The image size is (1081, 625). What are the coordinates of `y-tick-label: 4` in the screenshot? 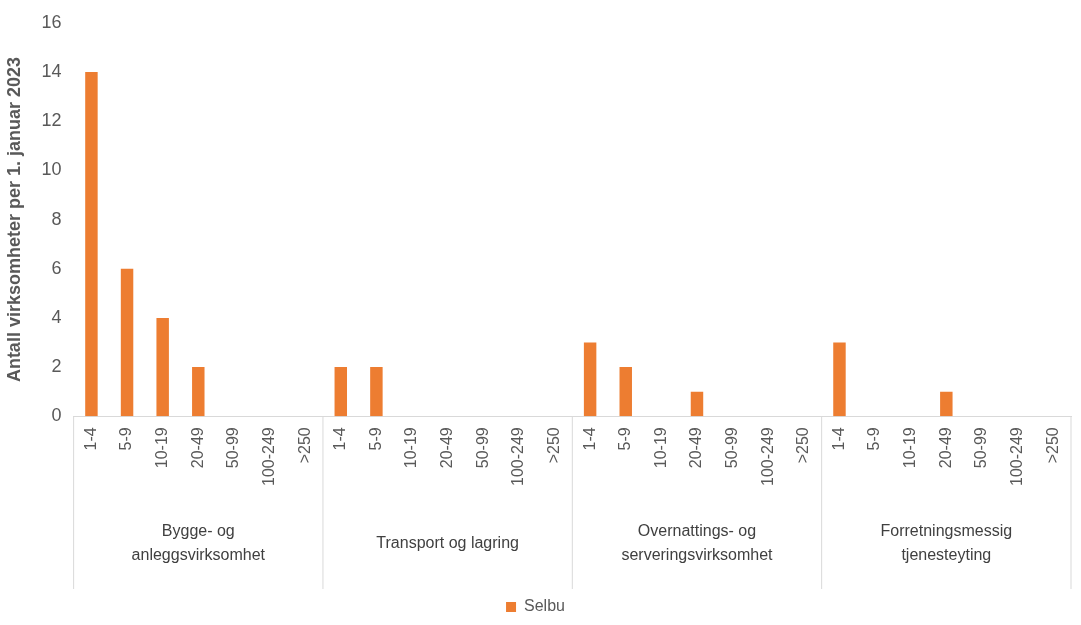 It's located at (56, 316).